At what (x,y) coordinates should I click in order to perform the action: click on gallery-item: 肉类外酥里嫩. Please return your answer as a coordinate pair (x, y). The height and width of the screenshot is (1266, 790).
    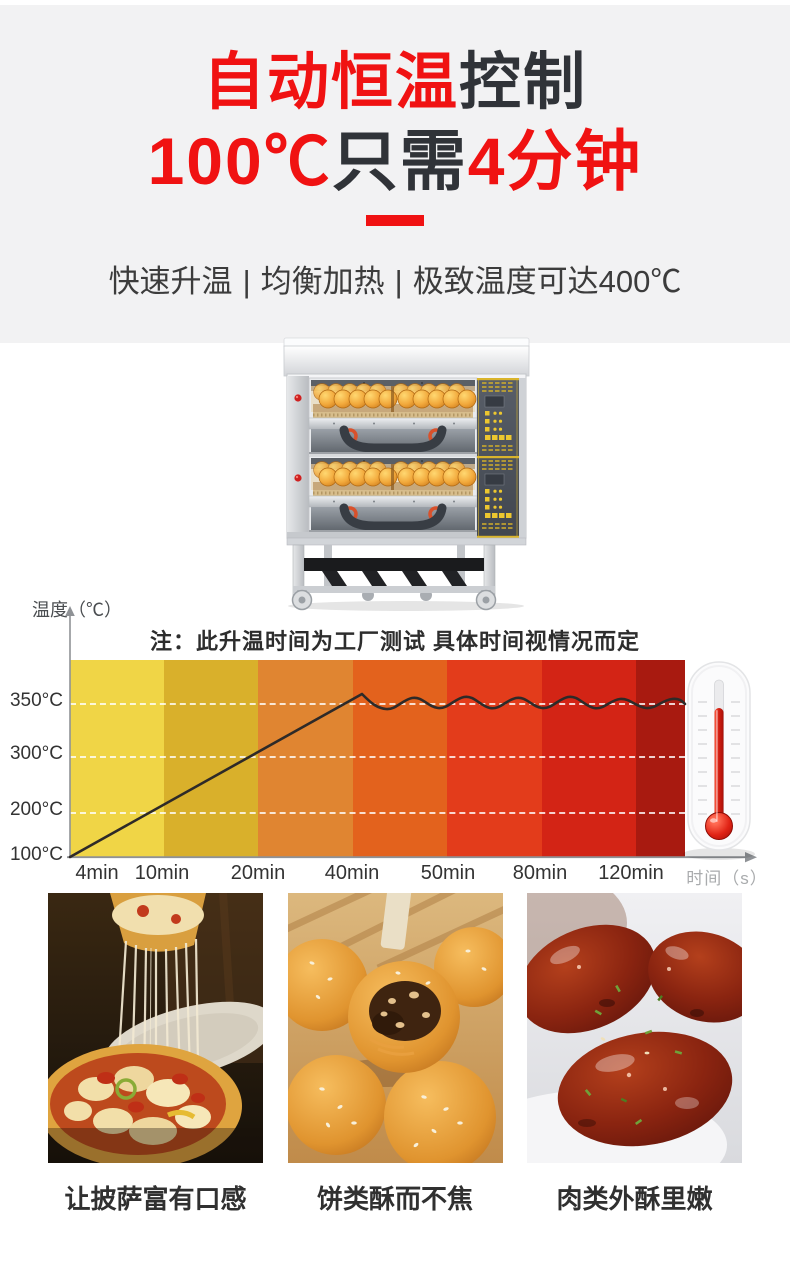
    Looking at the image, I should click on (634, 1054).